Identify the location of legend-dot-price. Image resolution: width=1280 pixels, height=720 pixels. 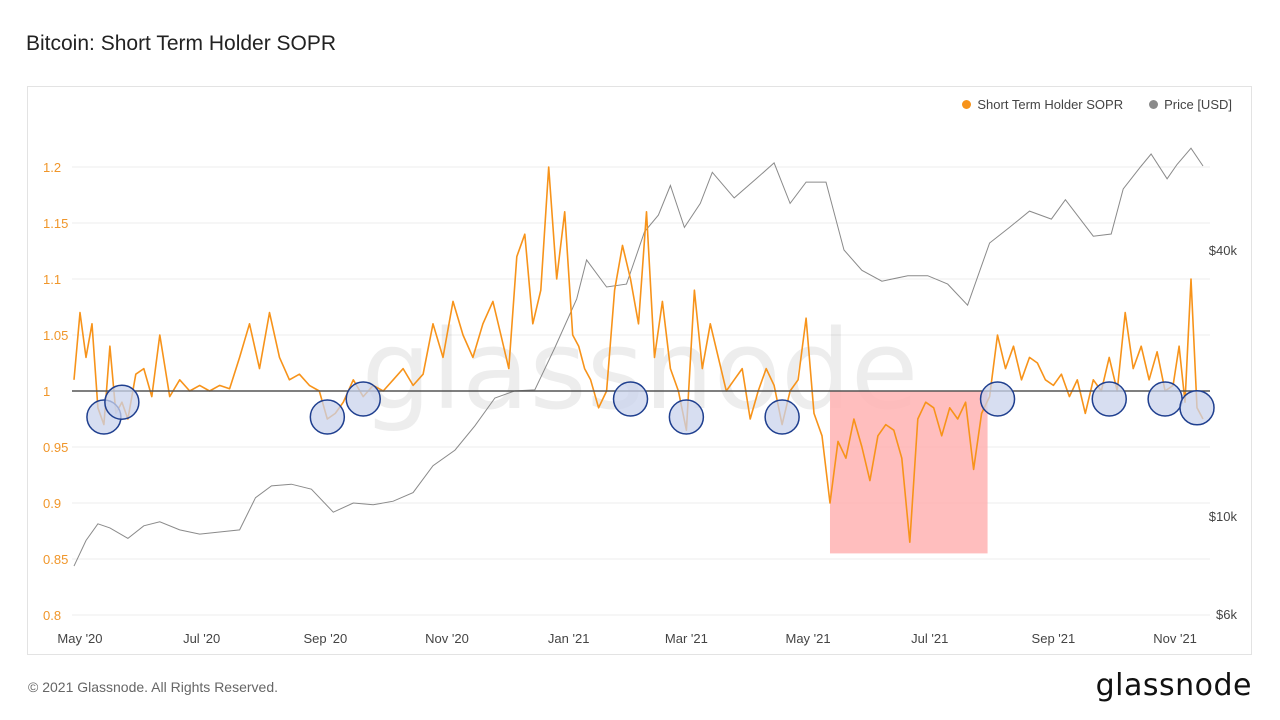
(1154, 104).